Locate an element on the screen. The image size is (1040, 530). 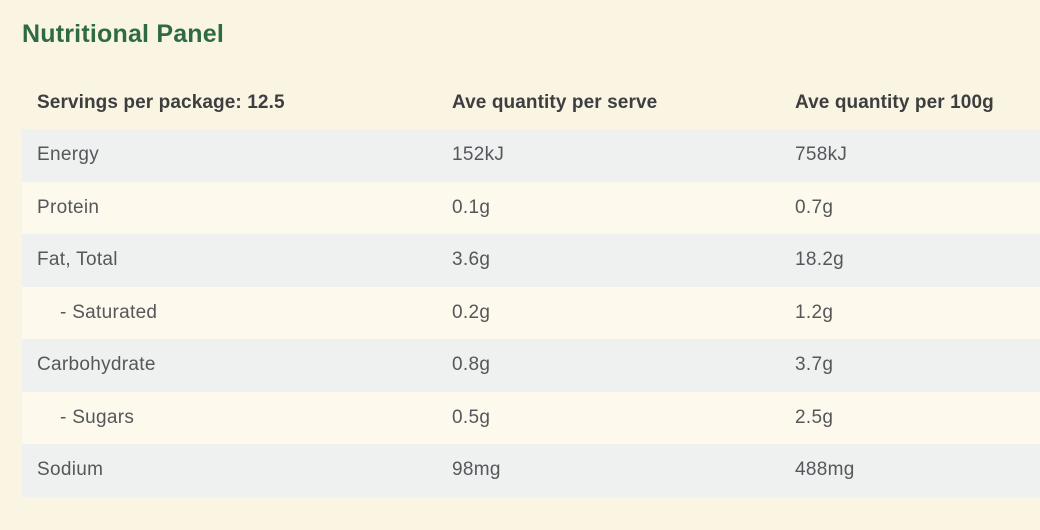
header-ave-quantity-per-100g: Ave quantity per 100g is located at coordinates (894, 102).